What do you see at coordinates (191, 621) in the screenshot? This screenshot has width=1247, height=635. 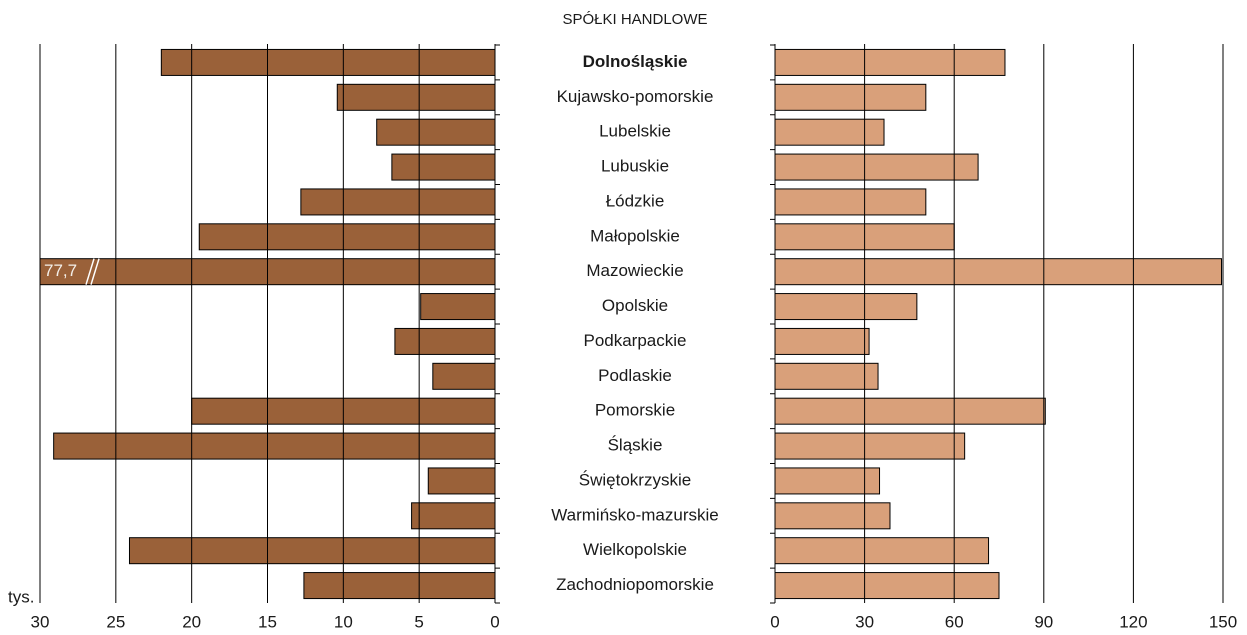 I see `x-tick-label: 20` at bounding box center [191, 621].